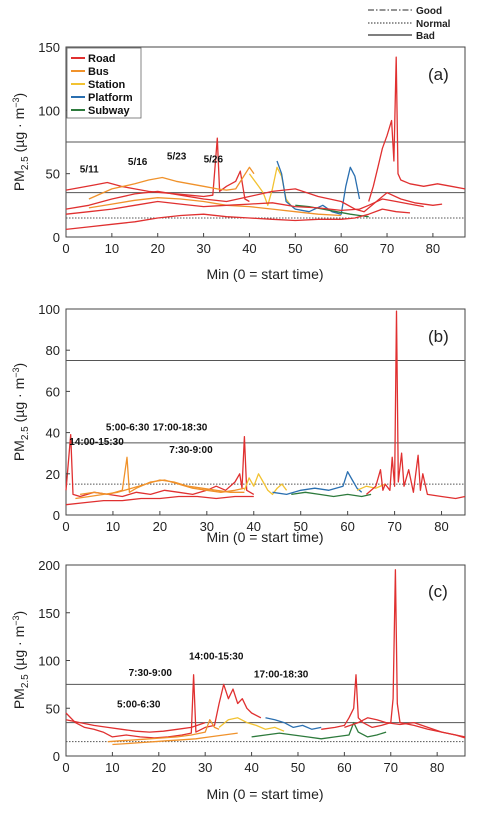 The image size is (480, 818). I want to click on panel-c-tag: (c), so click(438, 591).